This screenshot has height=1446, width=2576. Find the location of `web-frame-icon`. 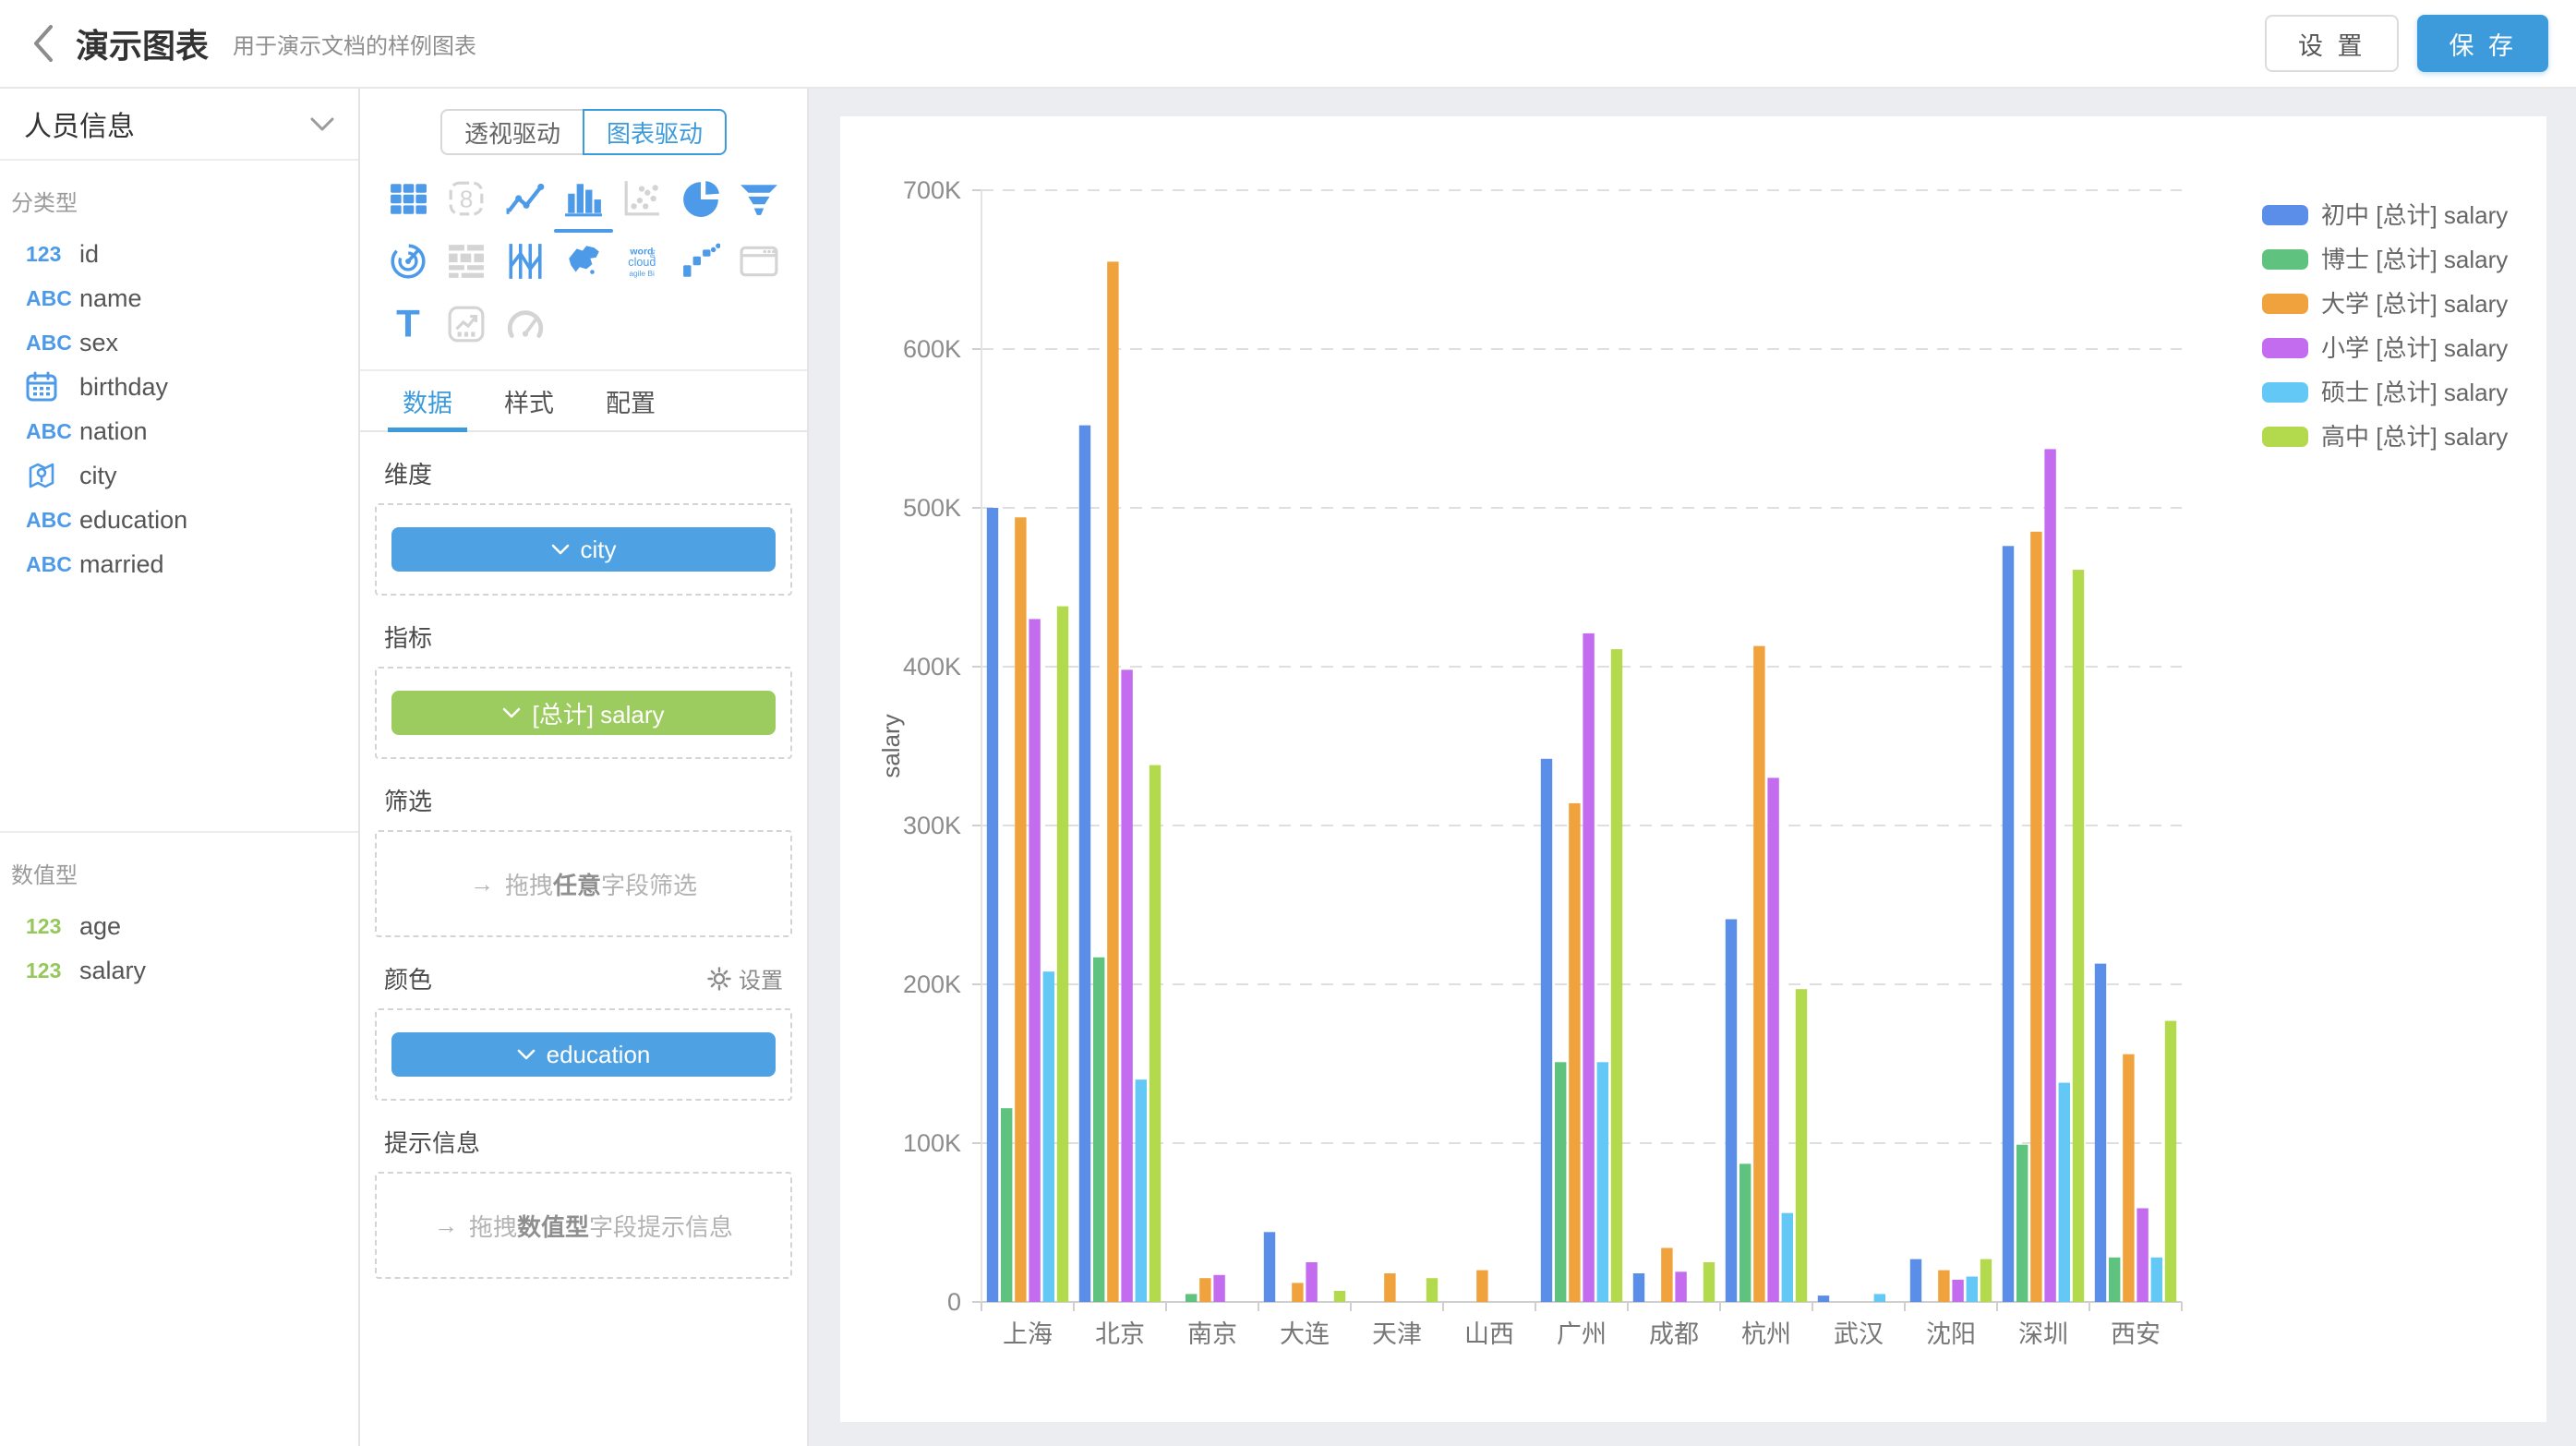

web-frame-icon is located at coordinates (759, 261).